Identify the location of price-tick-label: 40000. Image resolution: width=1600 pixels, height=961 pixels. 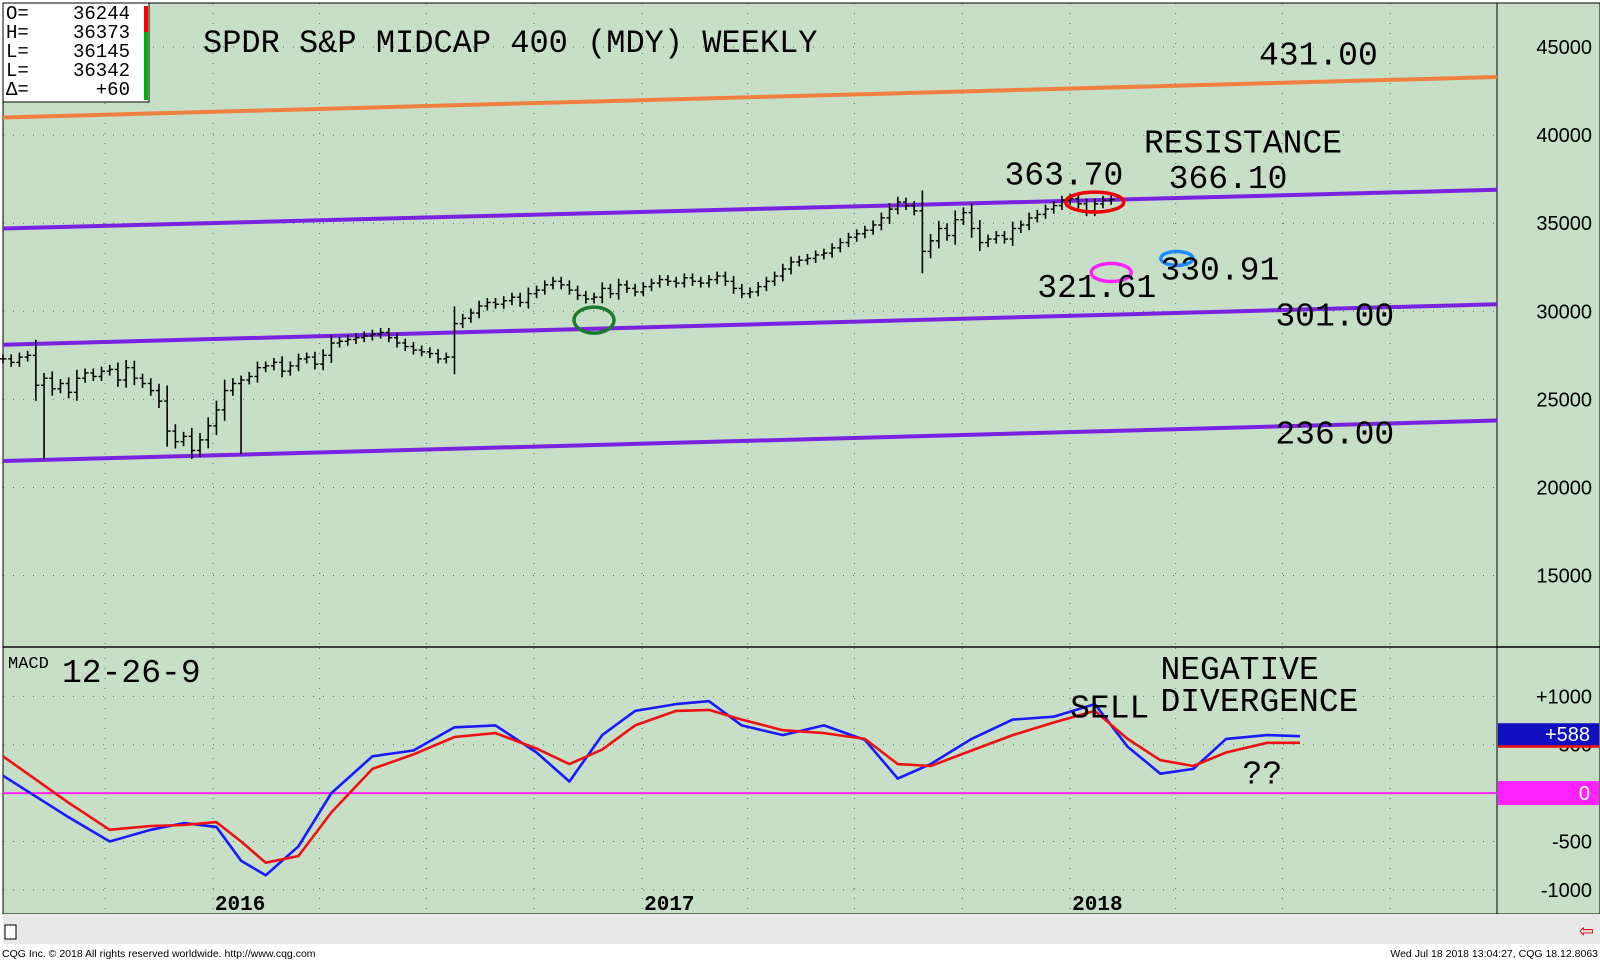
(1564, 136).